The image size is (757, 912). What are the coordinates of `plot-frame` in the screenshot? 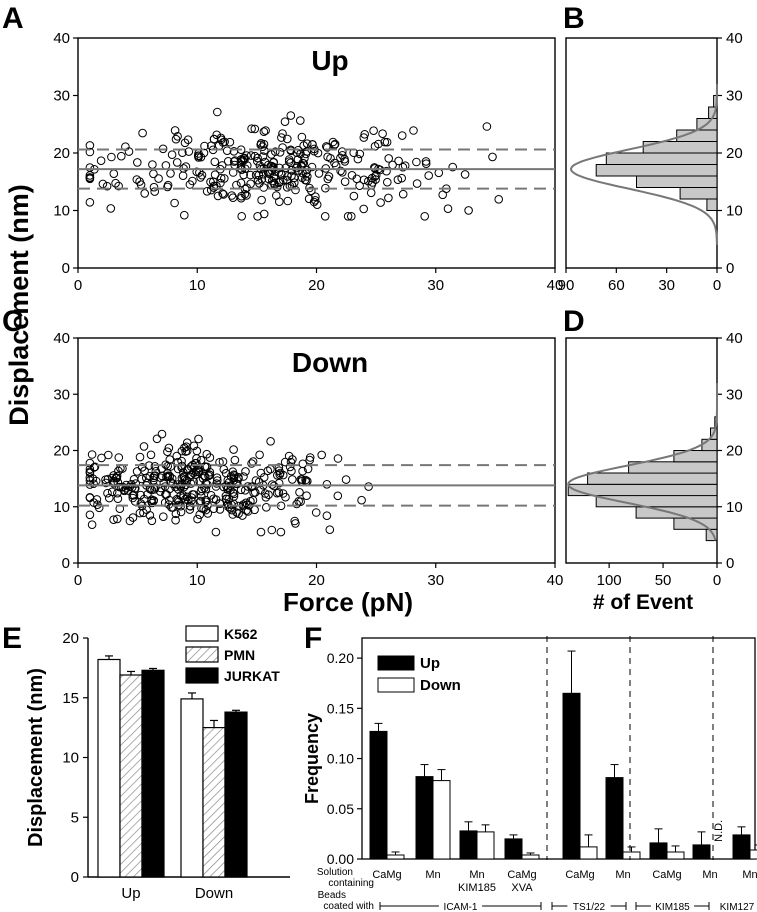 It's located at (558, 748).